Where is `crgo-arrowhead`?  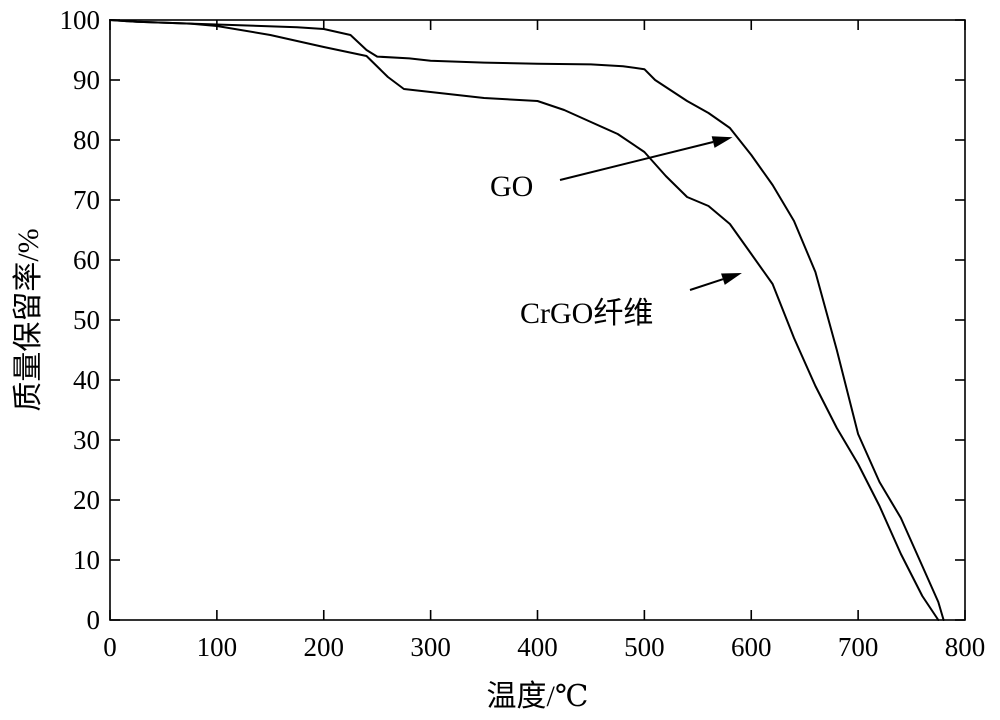 crgo-arrowhead is located at coordinates (731, 279).